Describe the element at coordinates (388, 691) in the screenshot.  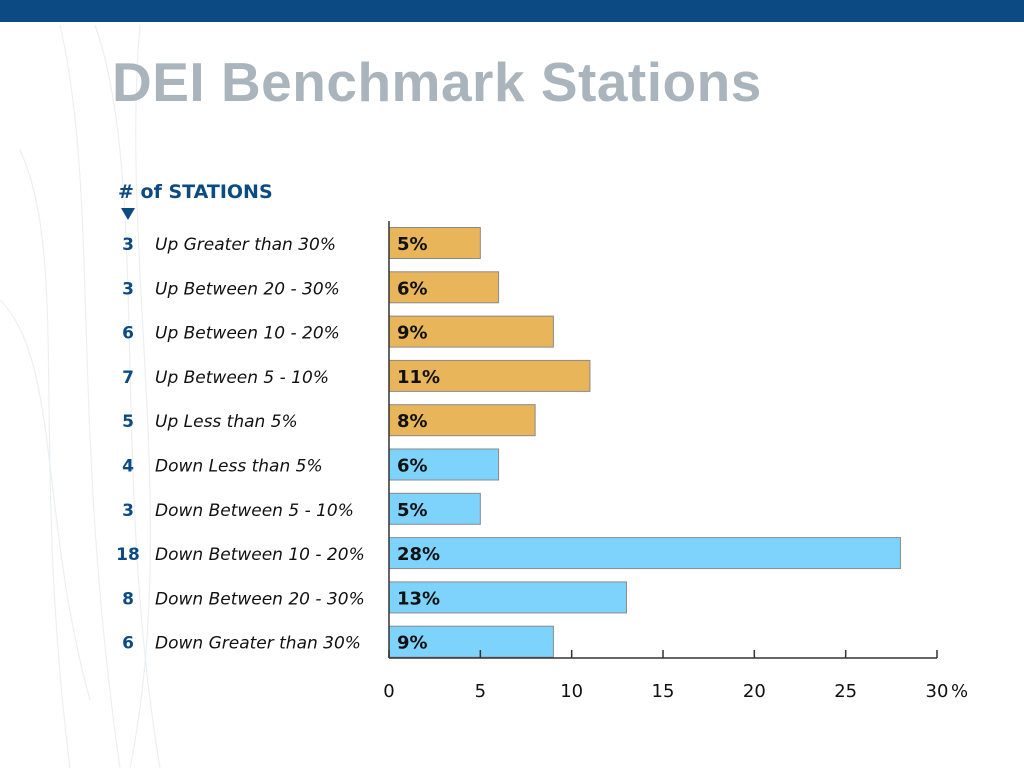
I see `x-tick-label: 0` at that location.